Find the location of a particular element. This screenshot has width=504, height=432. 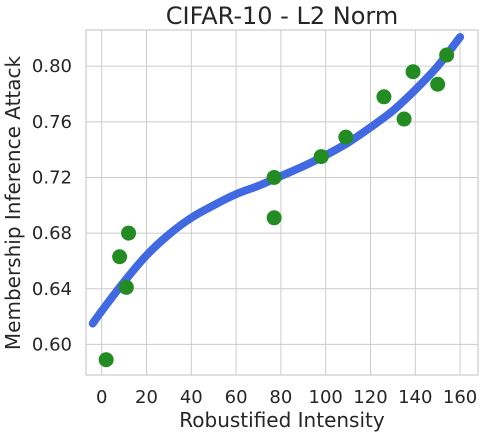

y-tick-label: 0.60 is located at coordinates (52, 344).